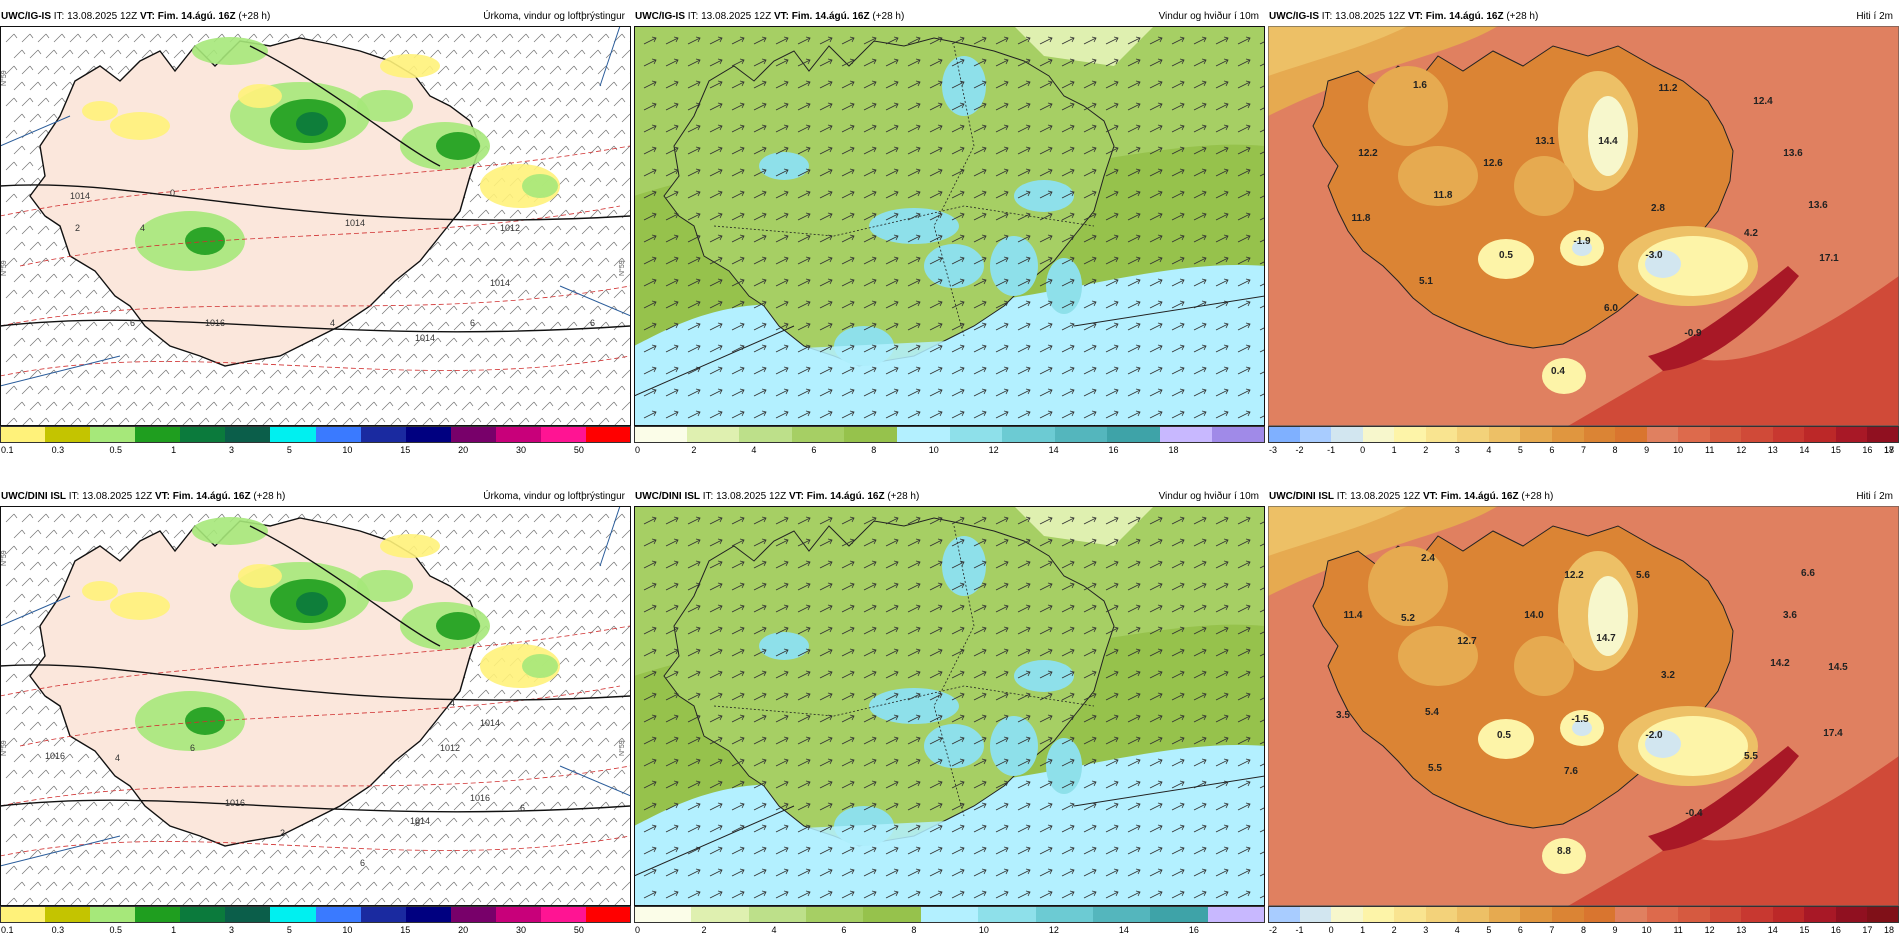 Image resolution: width=1900 pixels, height=950 pixels. I want to click on temperature-value: 2.4, so click(1428, 558).